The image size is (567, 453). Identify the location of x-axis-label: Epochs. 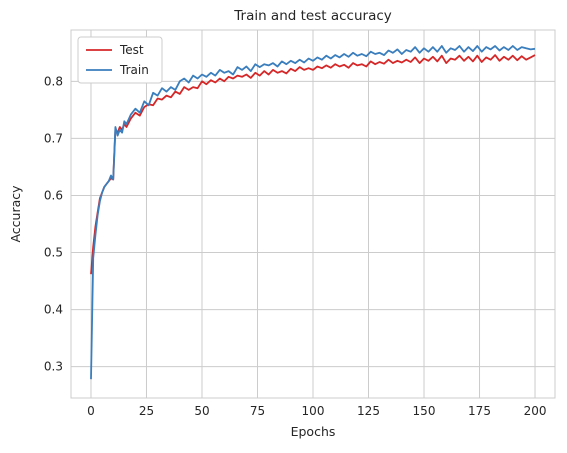
(313, 431).